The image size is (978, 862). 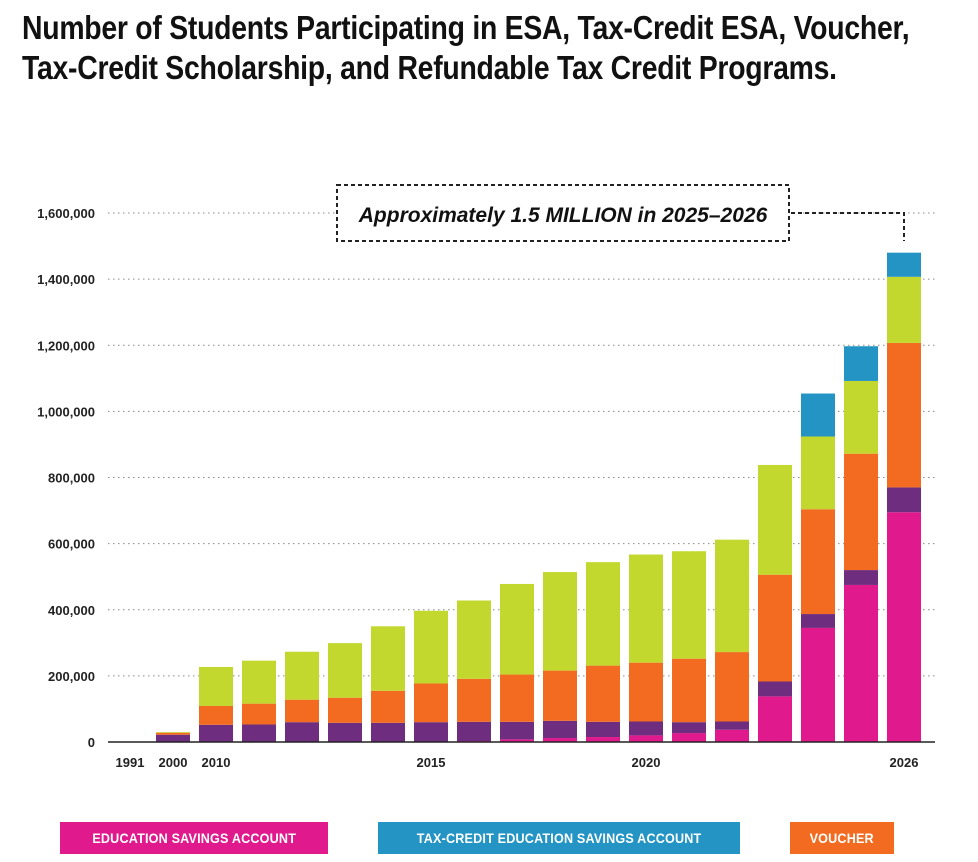 I want to click on legend-voucher: VOUCHER, so click(x=842, y=838).